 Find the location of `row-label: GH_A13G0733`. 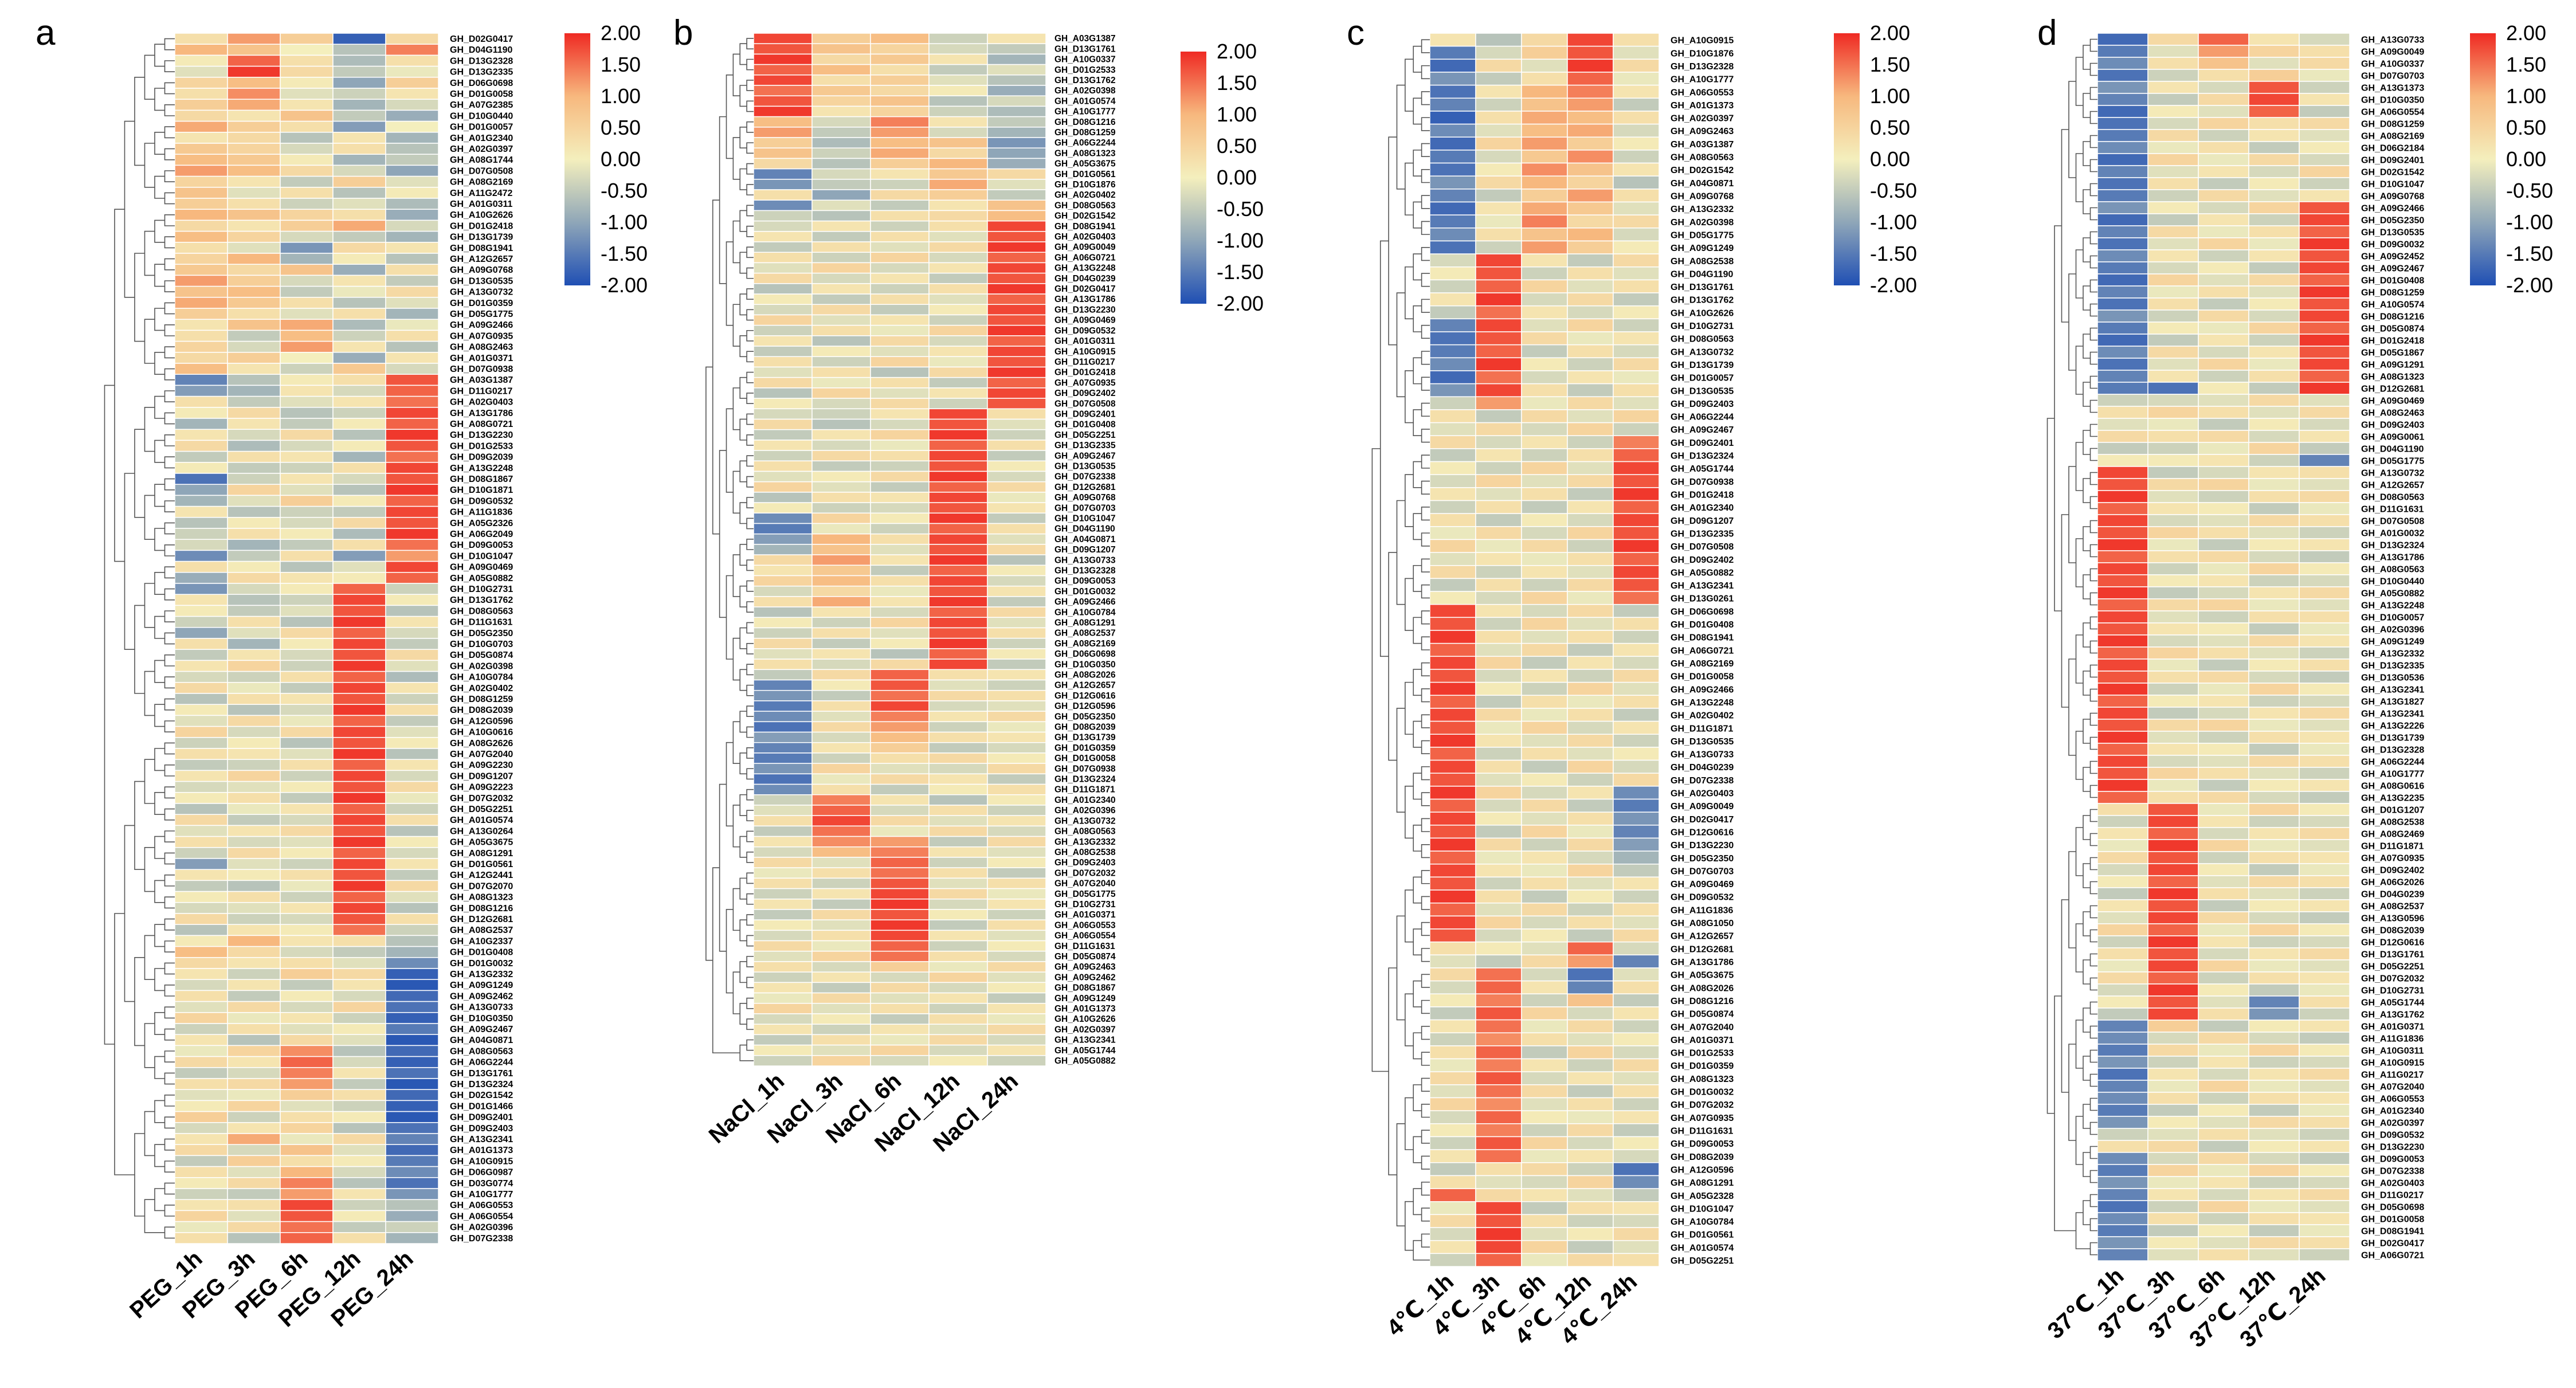

row-label: GH_A13G0733 is located at coordinates (1085, 560).